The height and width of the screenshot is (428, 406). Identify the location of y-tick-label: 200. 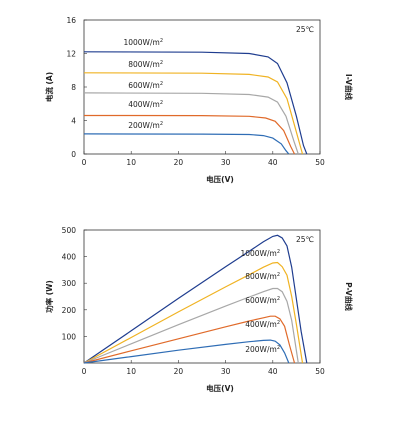
(69, 310).